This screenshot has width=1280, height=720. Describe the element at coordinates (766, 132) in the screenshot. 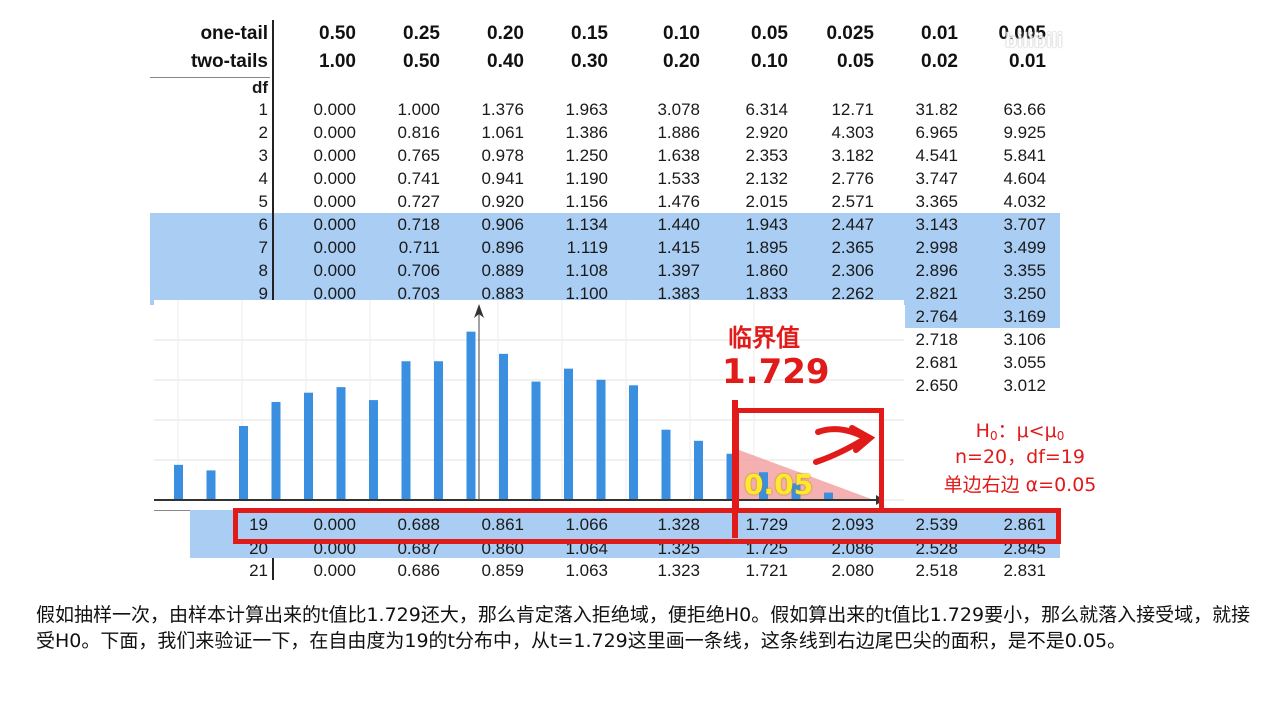

I see `t-value-cell: 2.920` at that location.